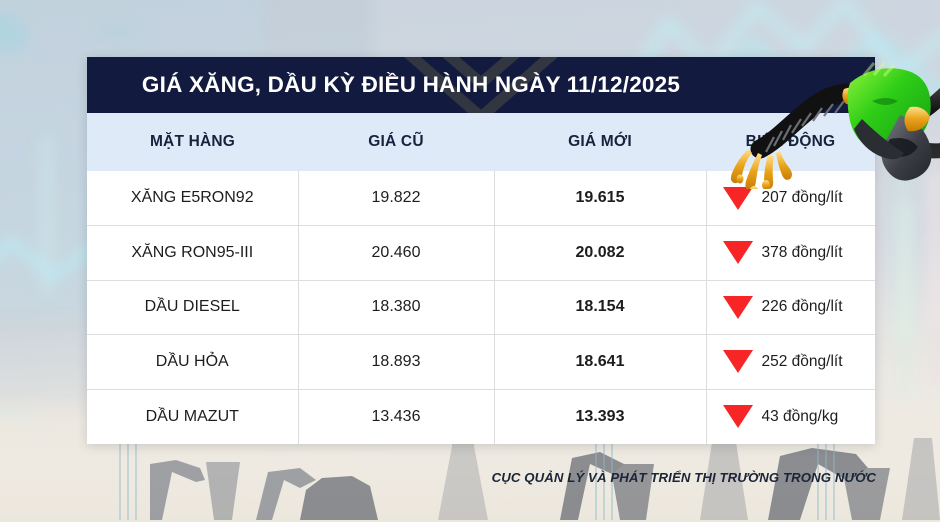  I want to click on change-wrapper: 378 đồng/lít, so click(799, 253).